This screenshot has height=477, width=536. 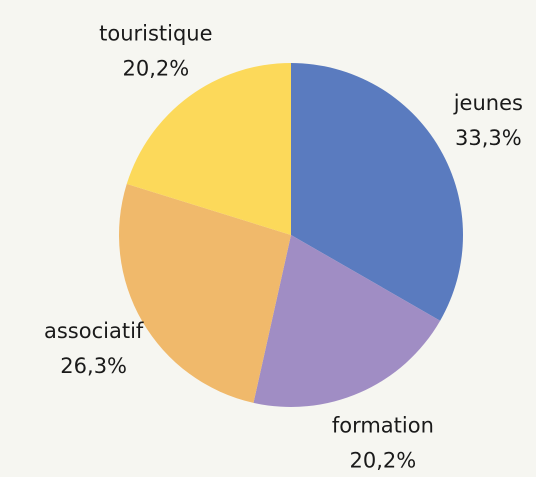 I want to click on slice-value: 26,3%, so click(x=93, y=366).